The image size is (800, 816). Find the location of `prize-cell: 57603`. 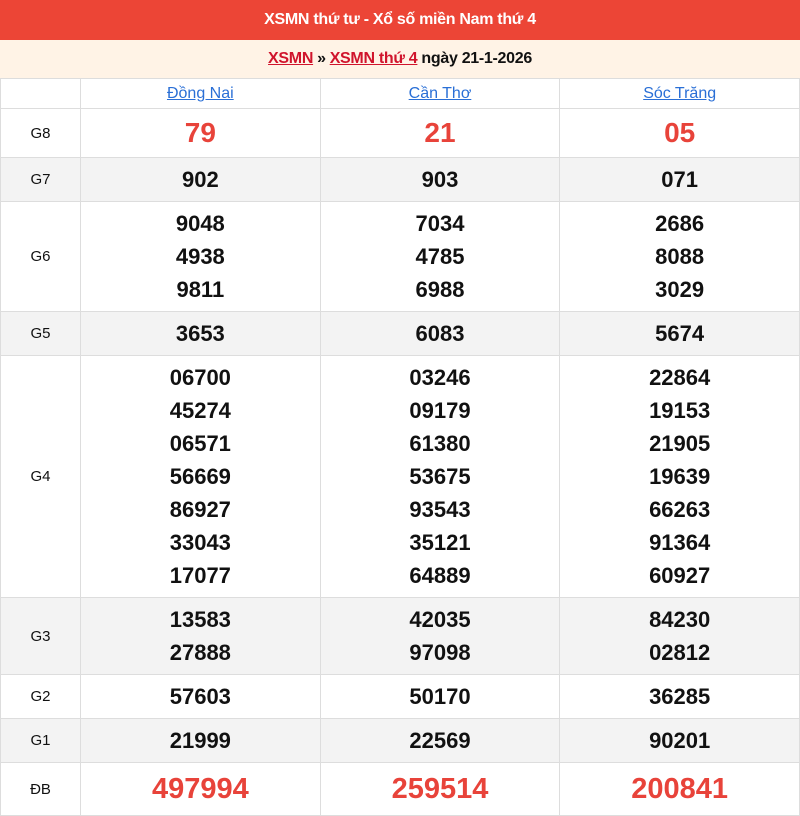

prize-cell: 57603 is located at coordinates (200, 696).